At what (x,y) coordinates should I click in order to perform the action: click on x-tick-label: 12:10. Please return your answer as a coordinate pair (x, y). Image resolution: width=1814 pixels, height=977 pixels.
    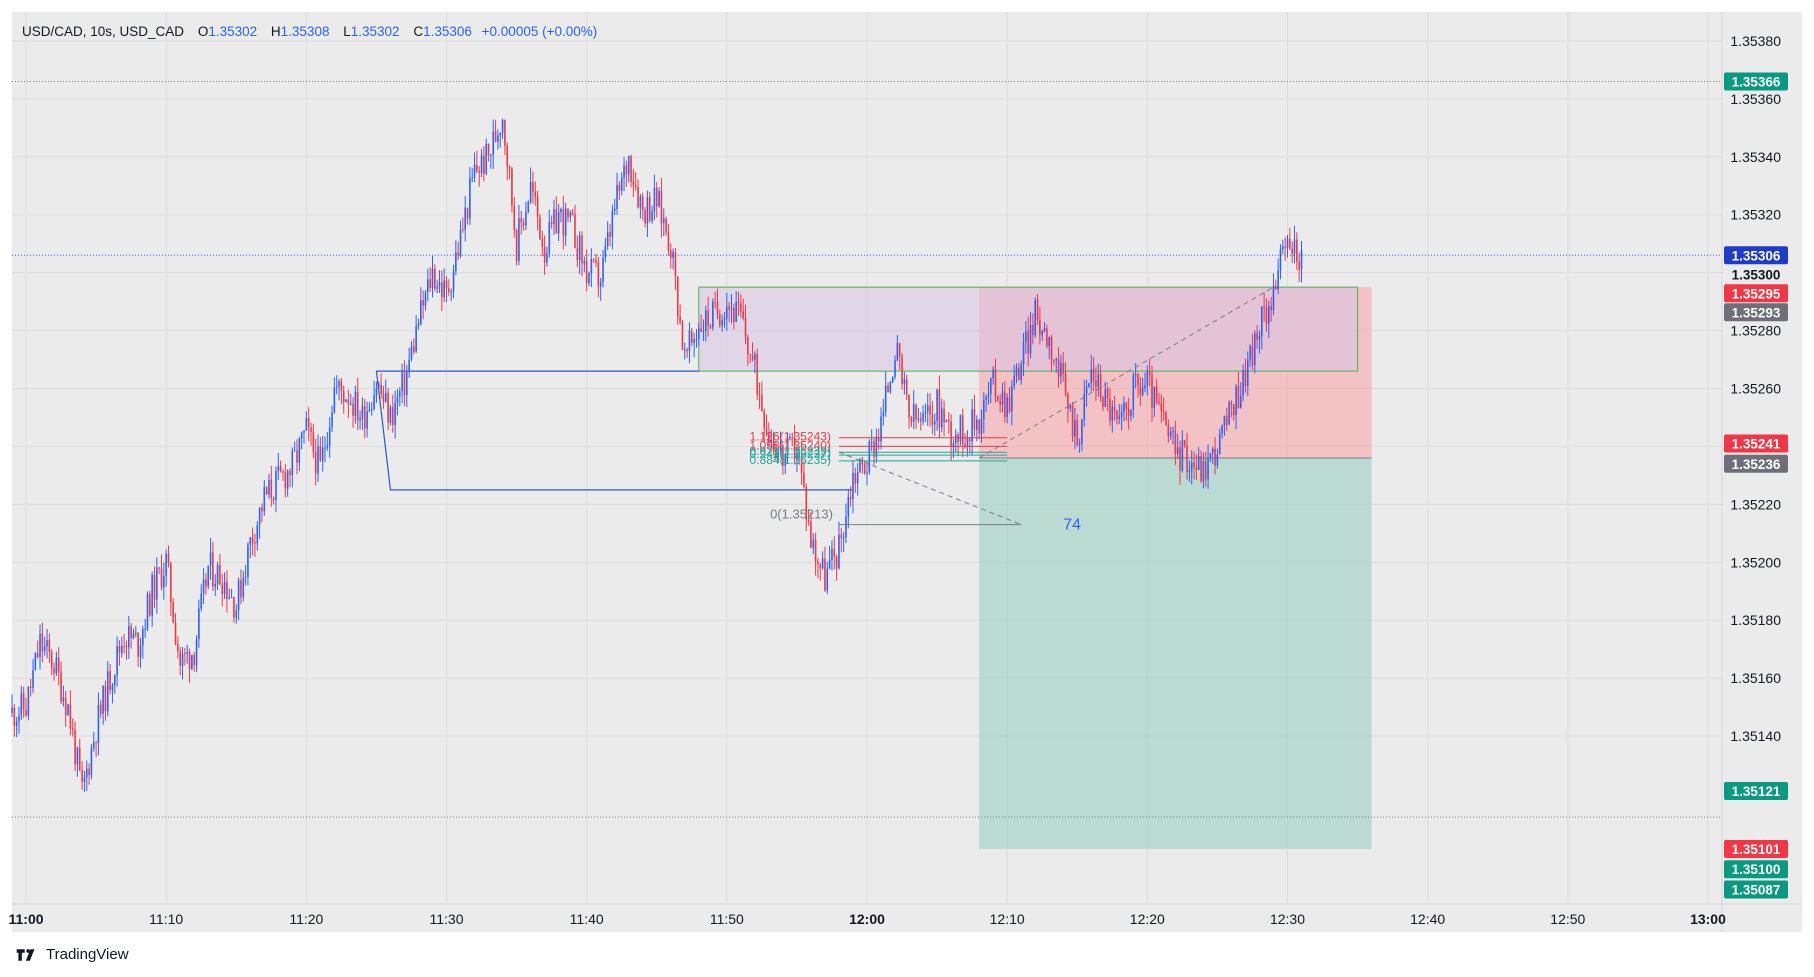
    Looking at the image, I should click on (1007, 919).